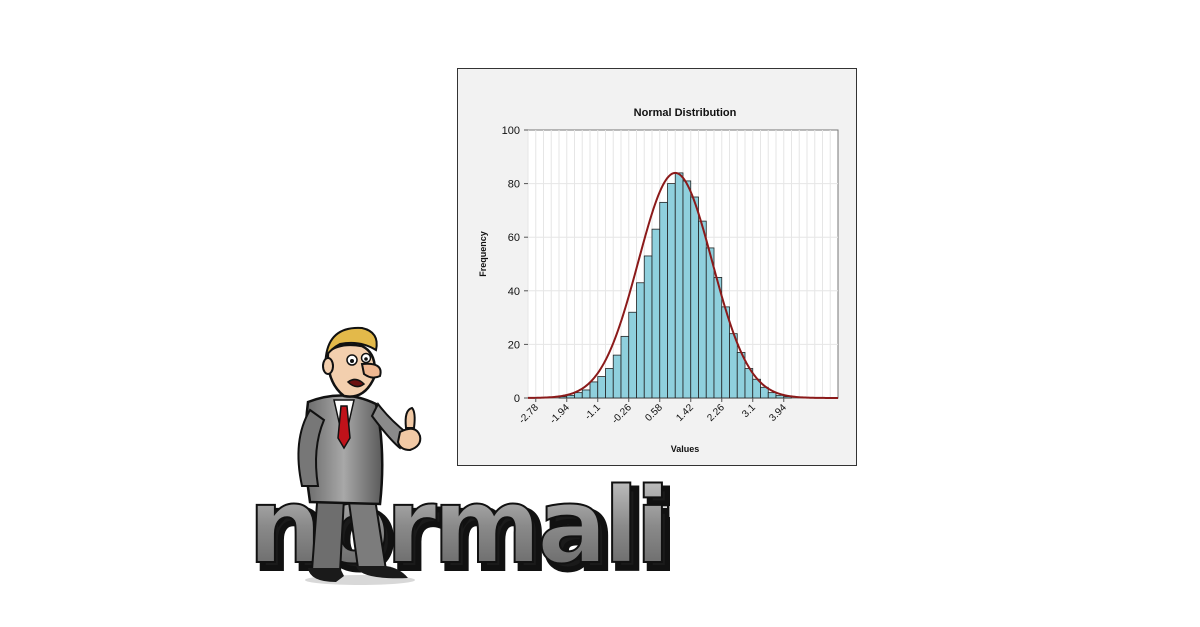 This screenshot has height=627, width=1200. I want to click on businessman-figure, so click(359, 455).